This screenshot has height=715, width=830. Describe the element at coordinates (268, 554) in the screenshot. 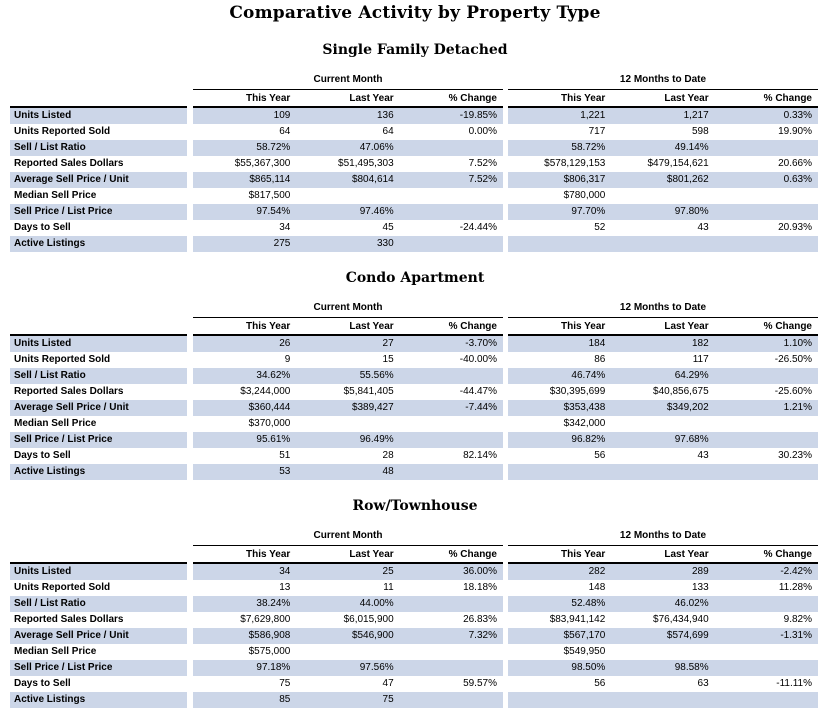

I see `column-header-cm-this-year: This Year` at that location.